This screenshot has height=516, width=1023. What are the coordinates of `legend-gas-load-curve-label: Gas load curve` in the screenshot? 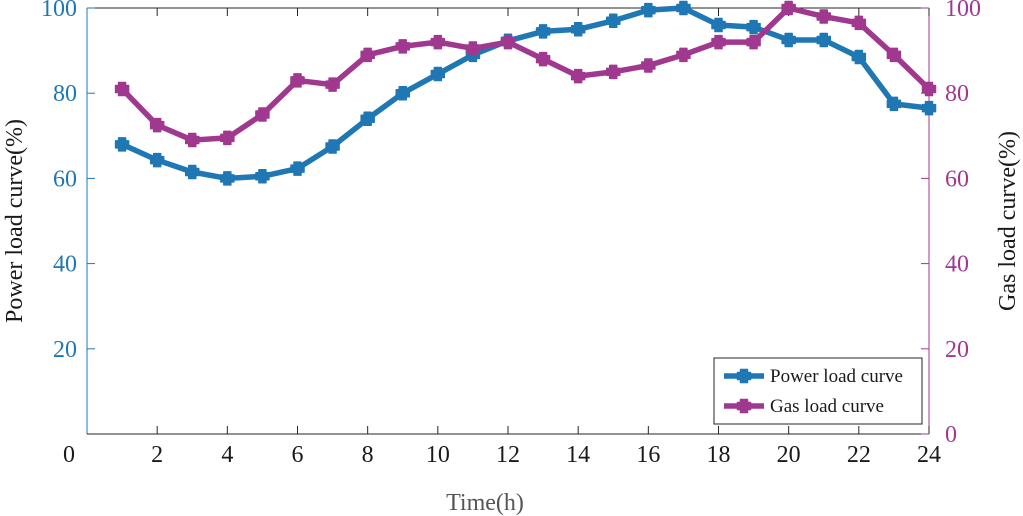 It's located at (827, 406).